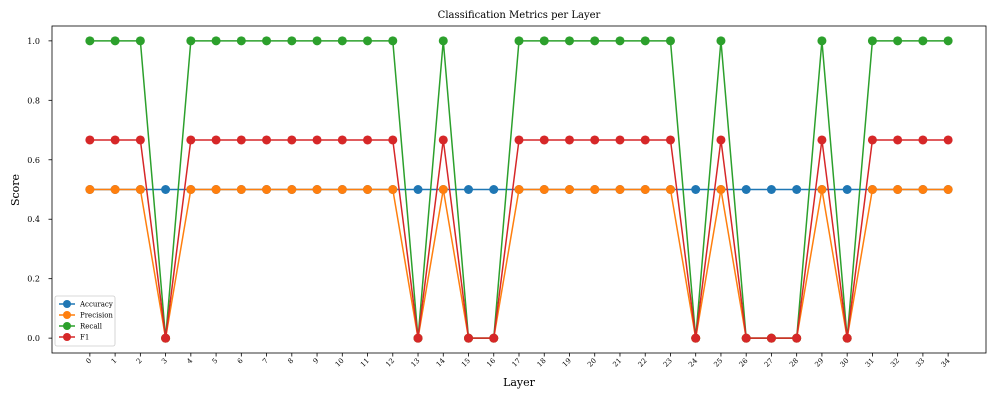 The height and width of the screenshot is (400, 1000). I want to click on x-tick-label: 20, so click(592, 363).